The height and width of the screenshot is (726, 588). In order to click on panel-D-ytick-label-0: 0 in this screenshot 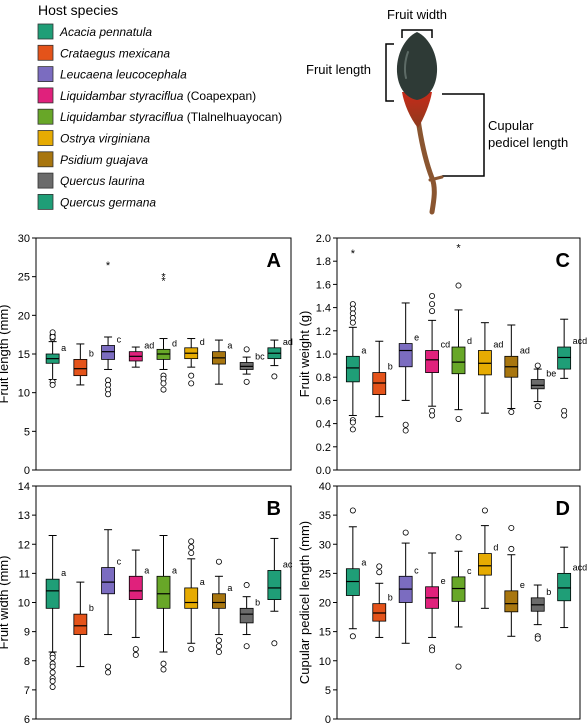, I will do `click(328, 720)`.